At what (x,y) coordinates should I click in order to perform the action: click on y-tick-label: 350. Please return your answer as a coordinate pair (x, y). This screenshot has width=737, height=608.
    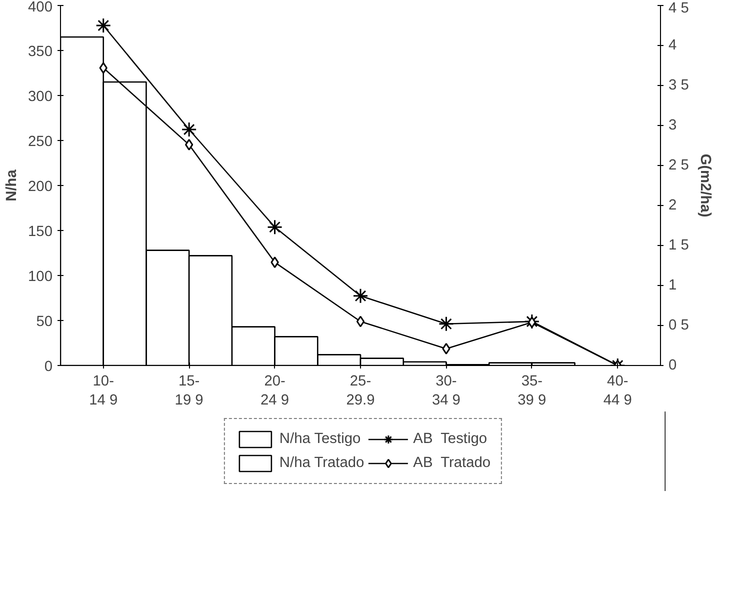
    Looking at the image, I should click on (40, 52).